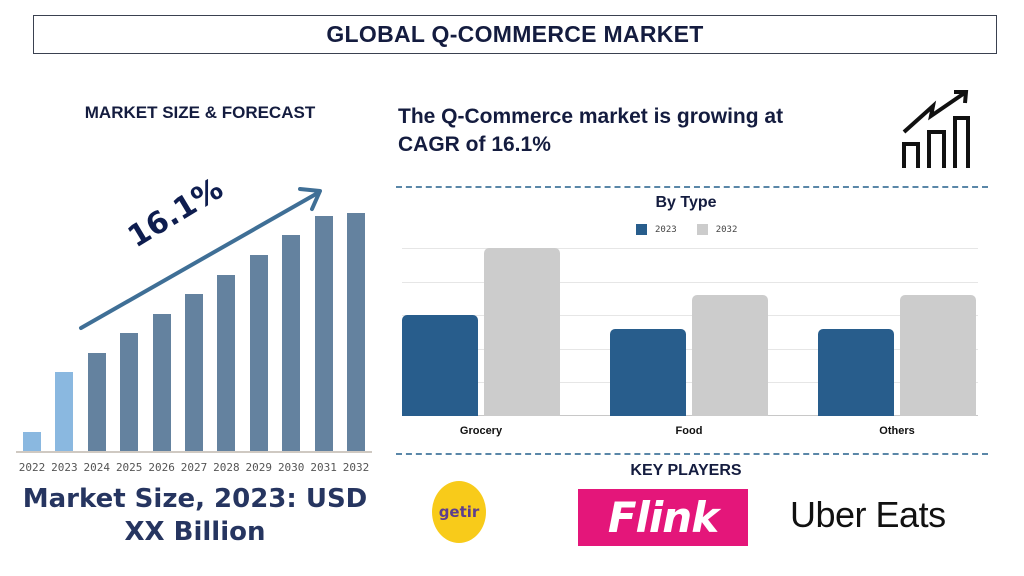 This screenshot has width=1024, height=576. I want to click on forecast-x-label: 2028, so click(226, 467).